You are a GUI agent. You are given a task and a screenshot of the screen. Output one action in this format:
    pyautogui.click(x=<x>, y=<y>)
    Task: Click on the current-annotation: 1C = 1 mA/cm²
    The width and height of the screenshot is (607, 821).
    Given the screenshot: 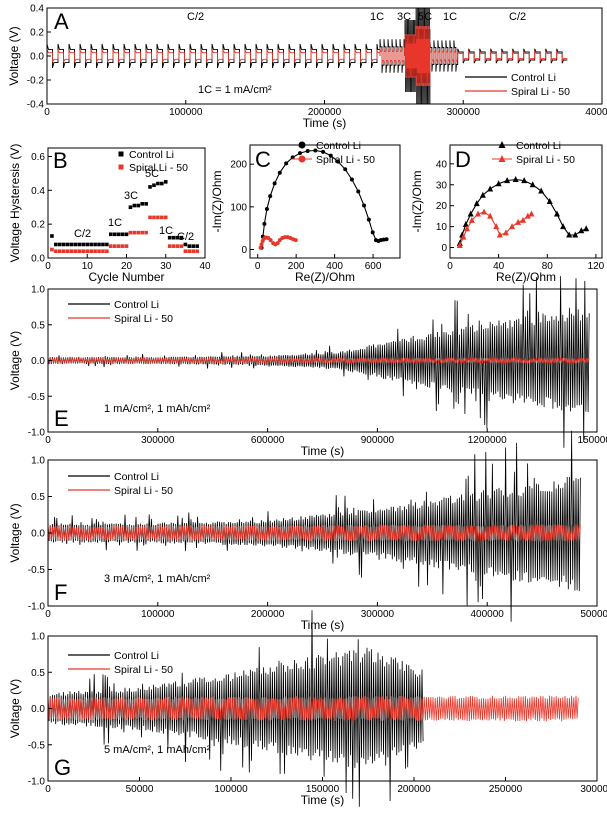 What is the action you would take?
    pyautogui.click(x=235, y=90)
    